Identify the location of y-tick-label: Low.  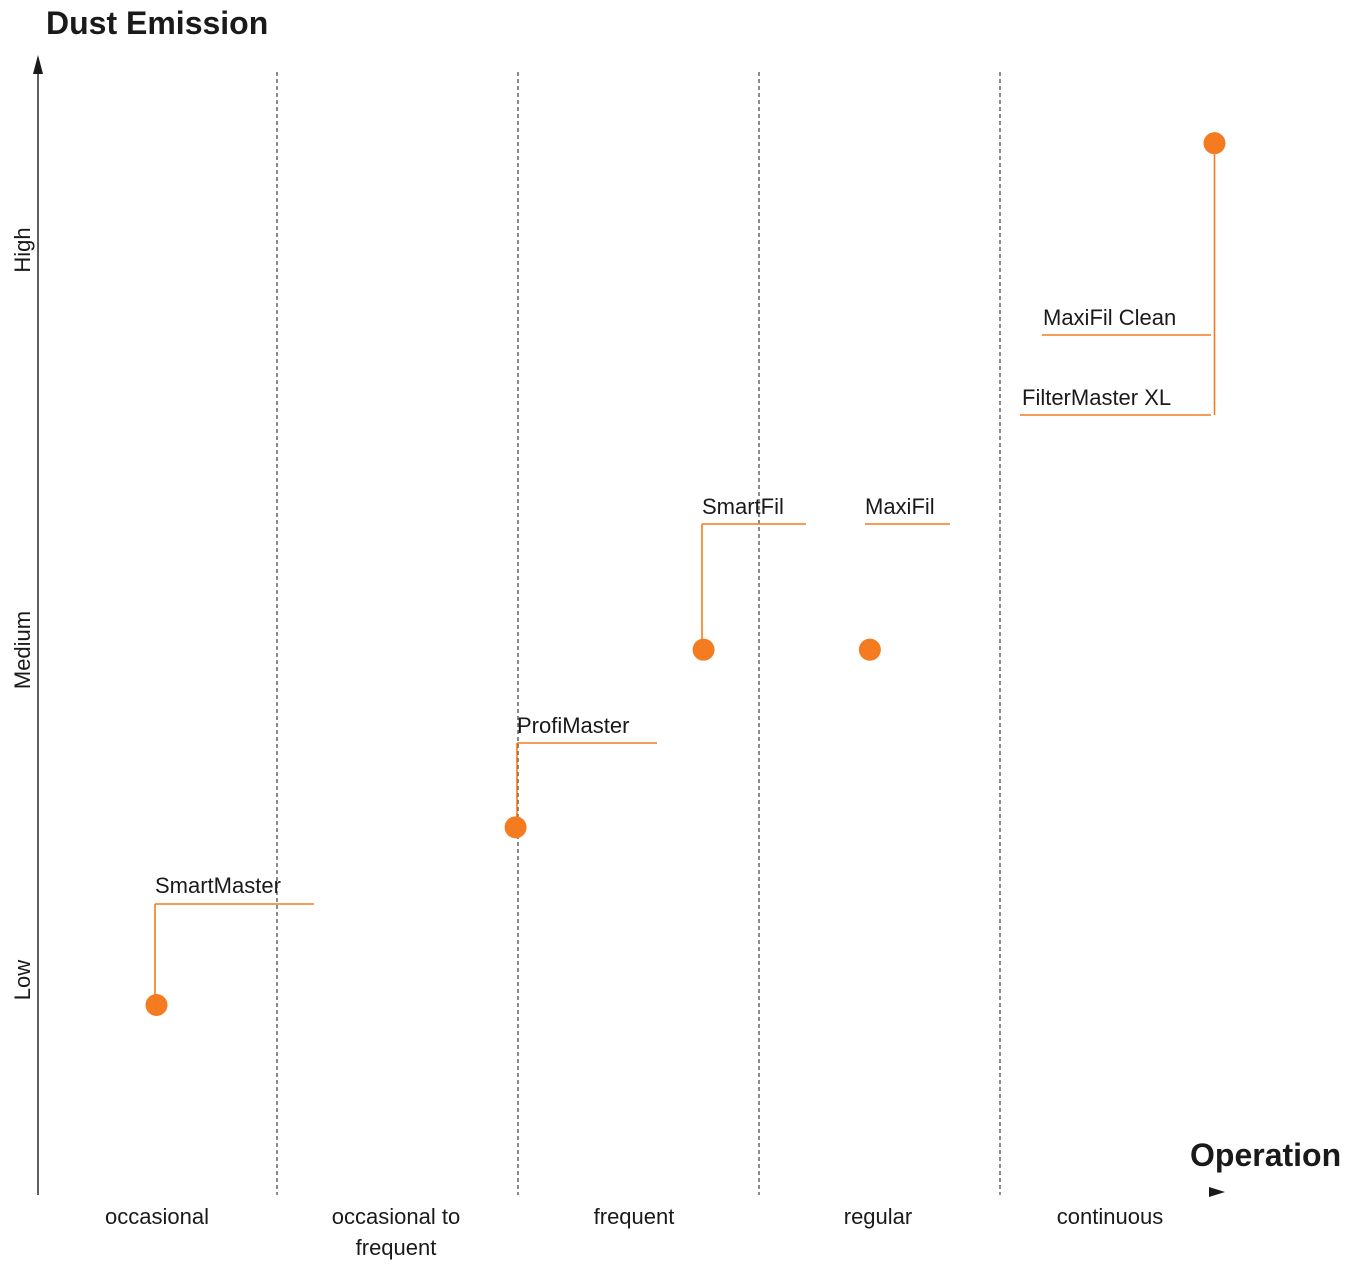
(22, 980).